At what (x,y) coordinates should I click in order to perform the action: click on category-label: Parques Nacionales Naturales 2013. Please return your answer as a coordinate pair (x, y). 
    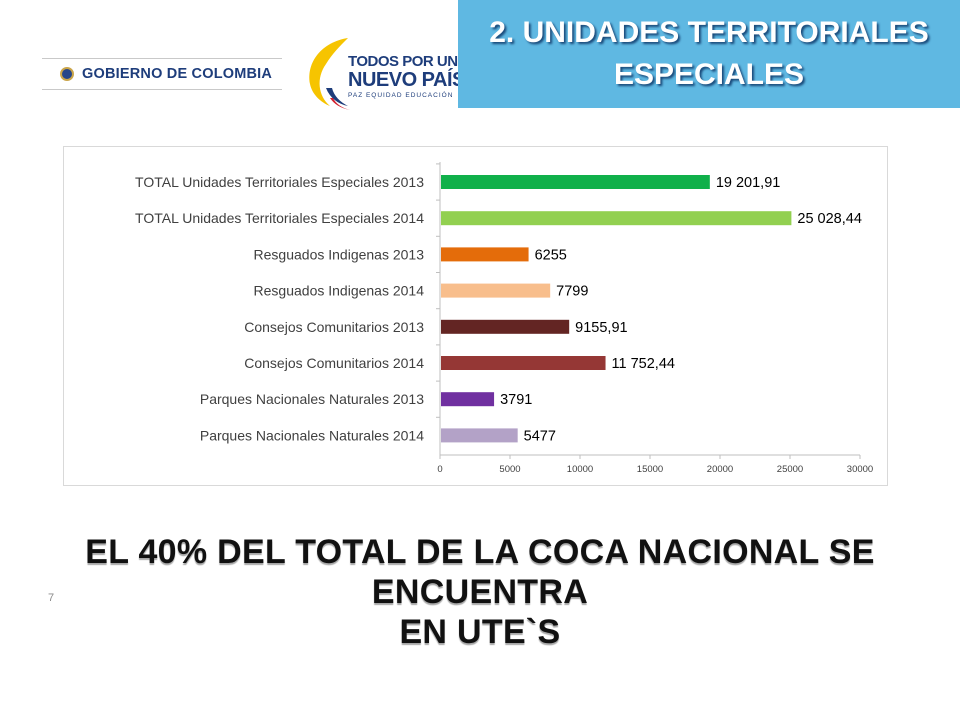
    Looking at the image, I should click on (312, 399).